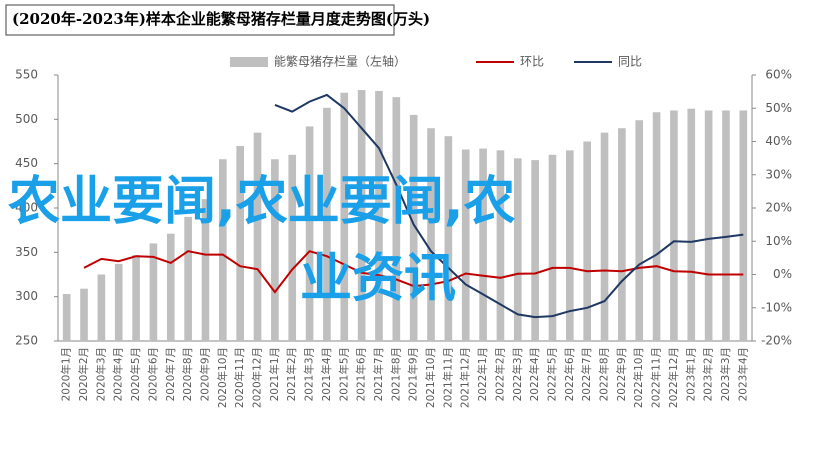 The width and height of the screenshot is (815, 461). I want to click on y2-tick-label: -20%, so click(776, 341).